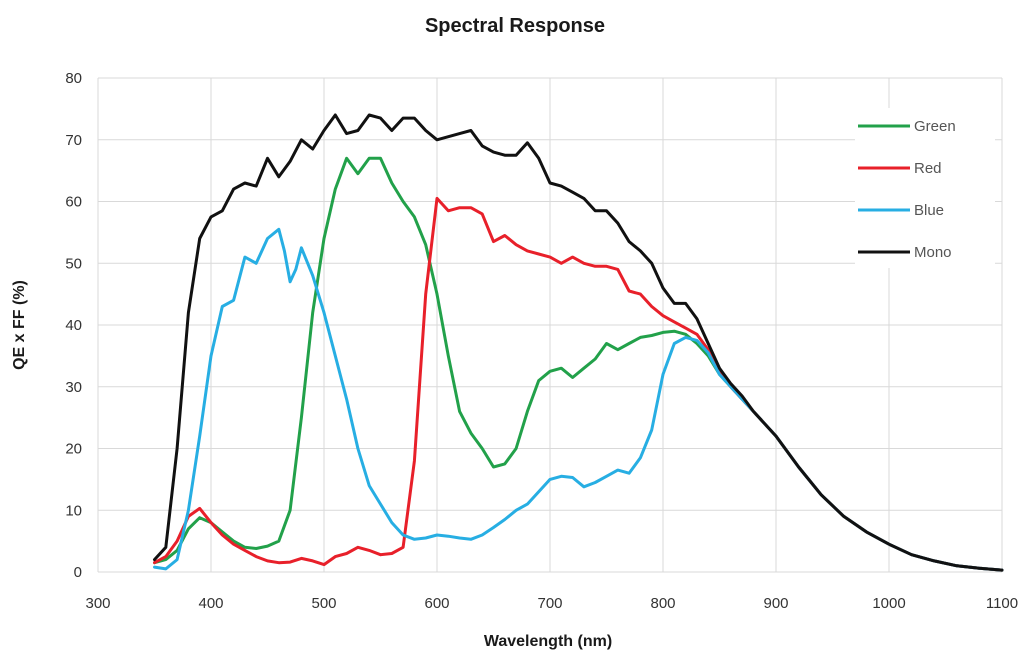 The width and height of the screenshot is (1030, 652). What do you see at coordinates (97, 603) in the screenshot?
I see `x-tick-label: 300` at bounding box center [97, 603].